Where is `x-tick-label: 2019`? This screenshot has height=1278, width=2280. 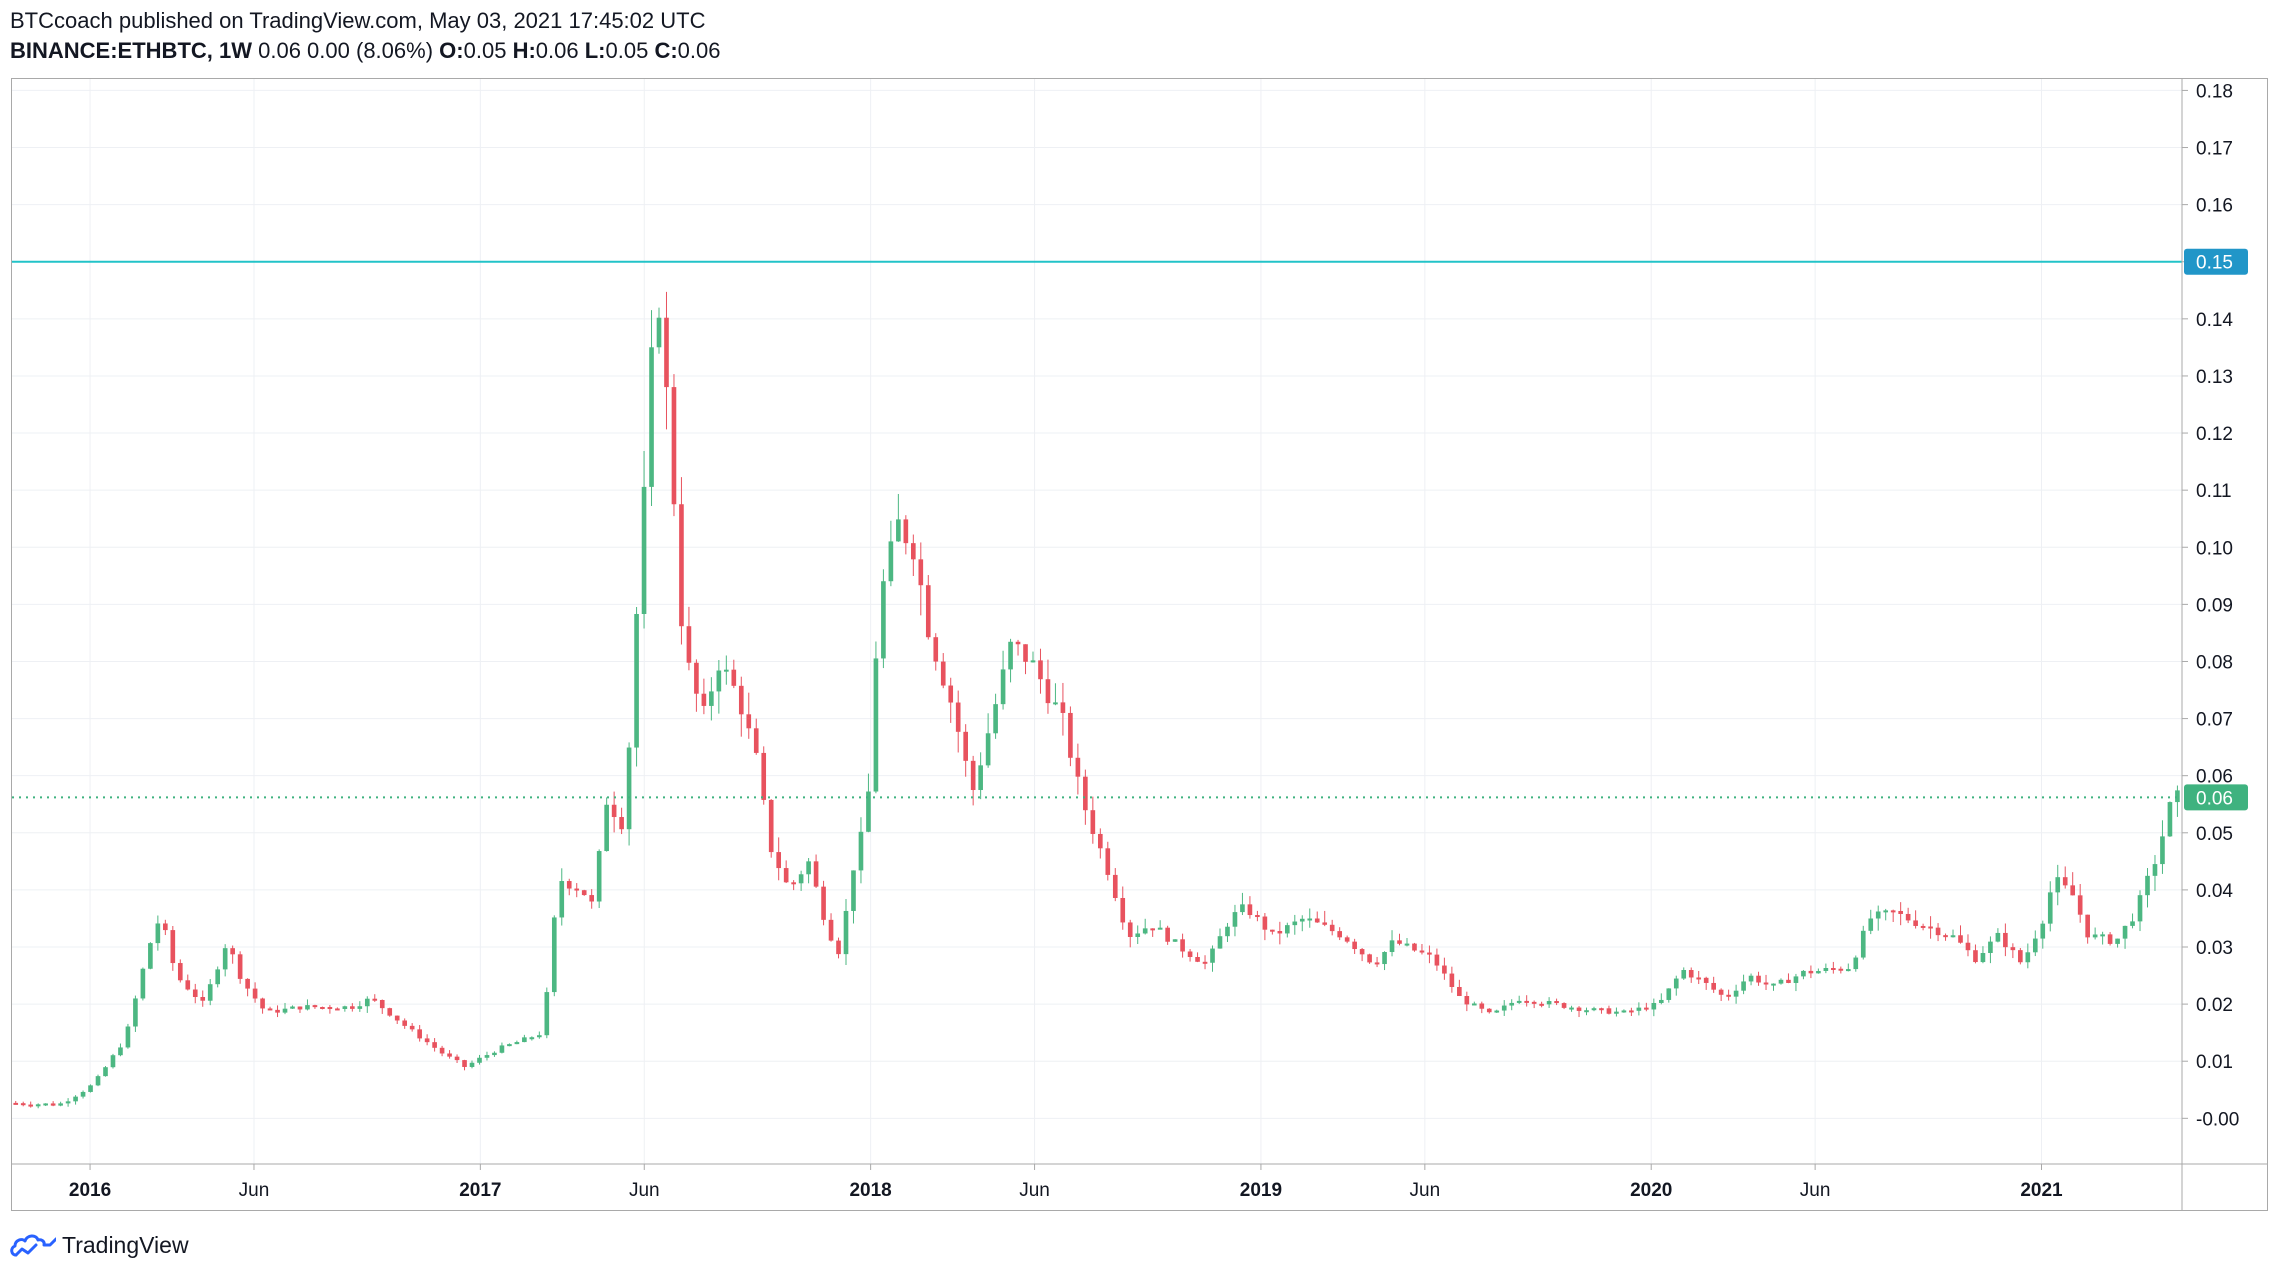
x-tick-label: 2019 is located at coordinates (1261, 1190).